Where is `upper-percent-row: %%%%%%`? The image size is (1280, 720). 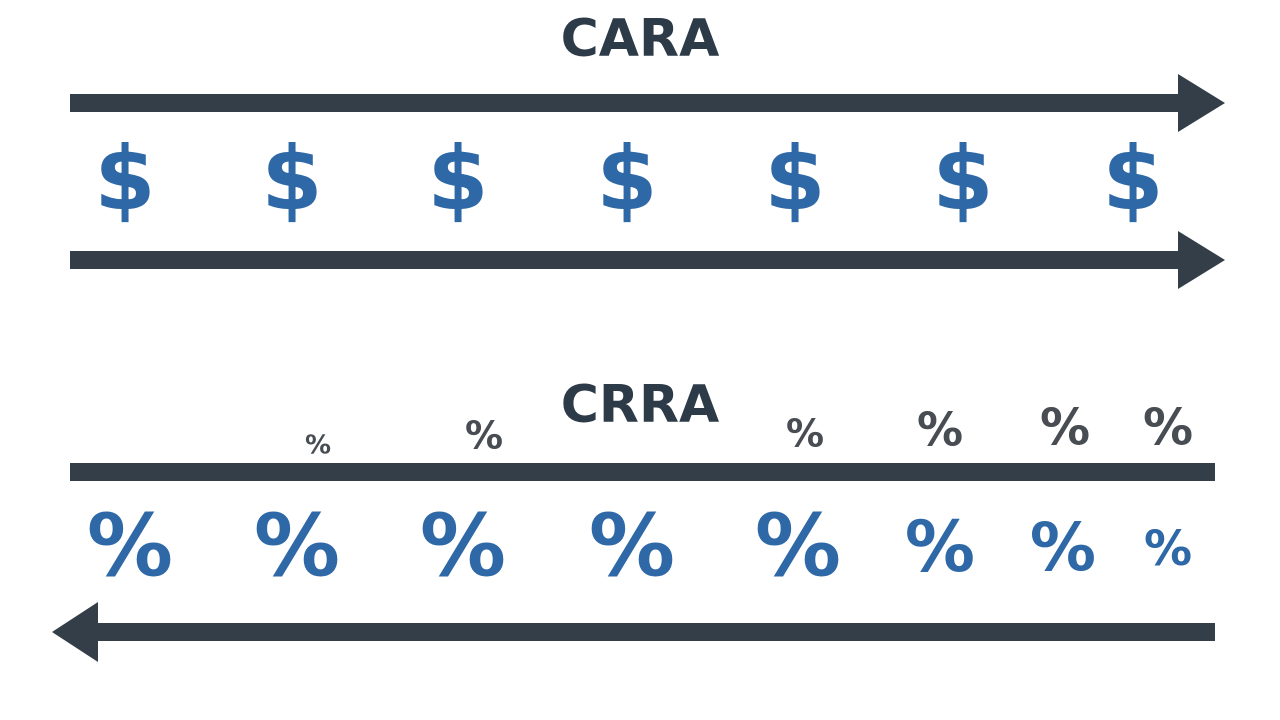
upper-percent-row: %%%%%% is located at coordinates (749, 430).